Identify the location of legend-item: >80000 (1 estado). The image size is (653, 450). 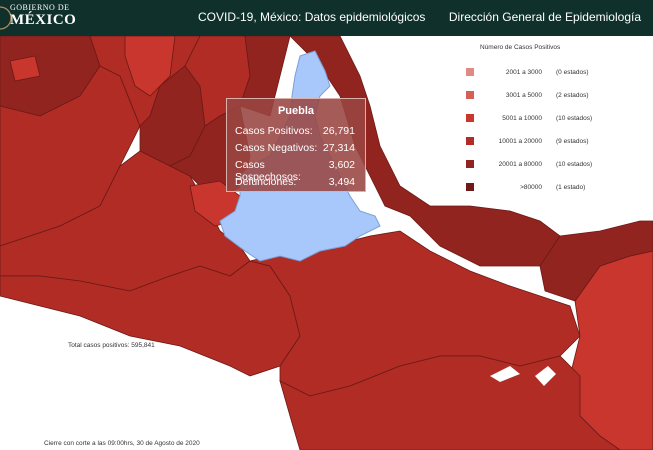
(557, 188).